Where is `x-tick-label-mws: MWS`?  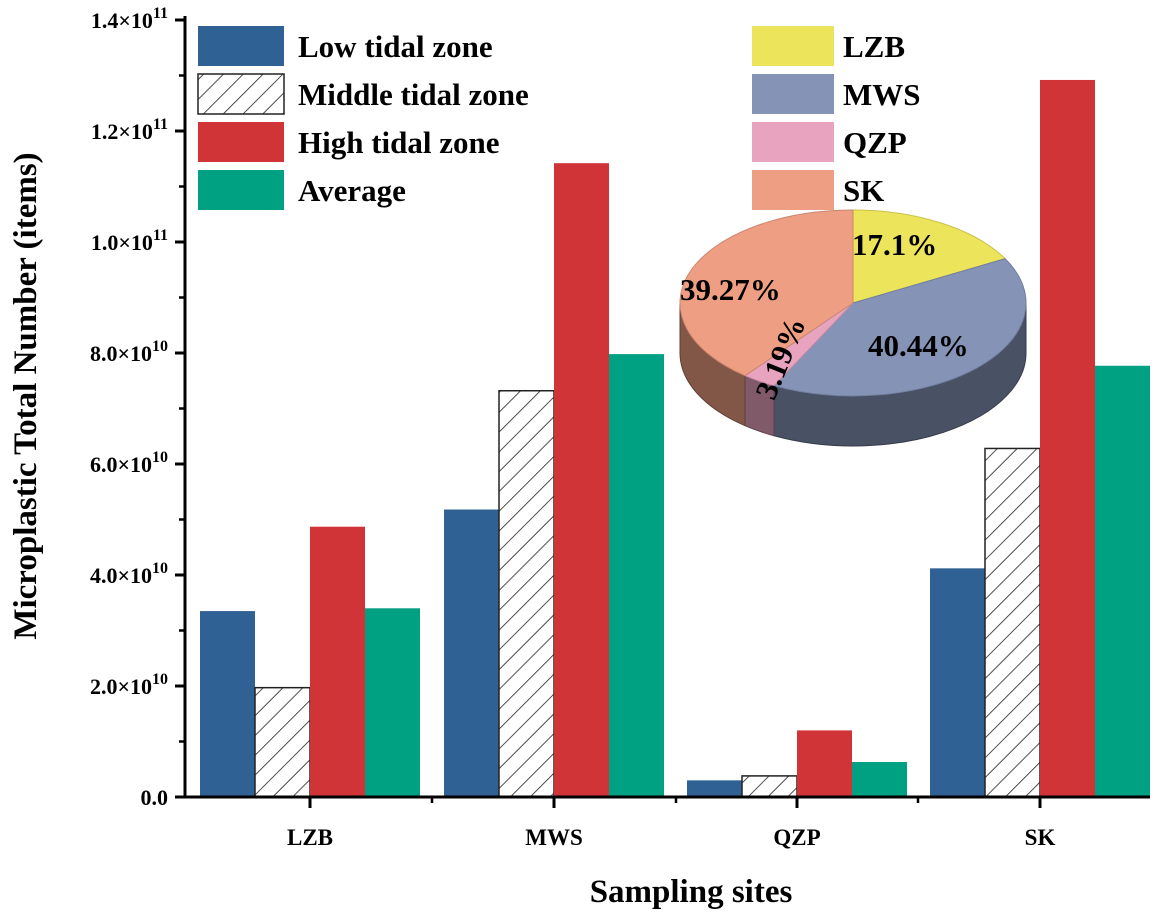 x-tick-label-mws: MWS is located at coordinates (554, 837).